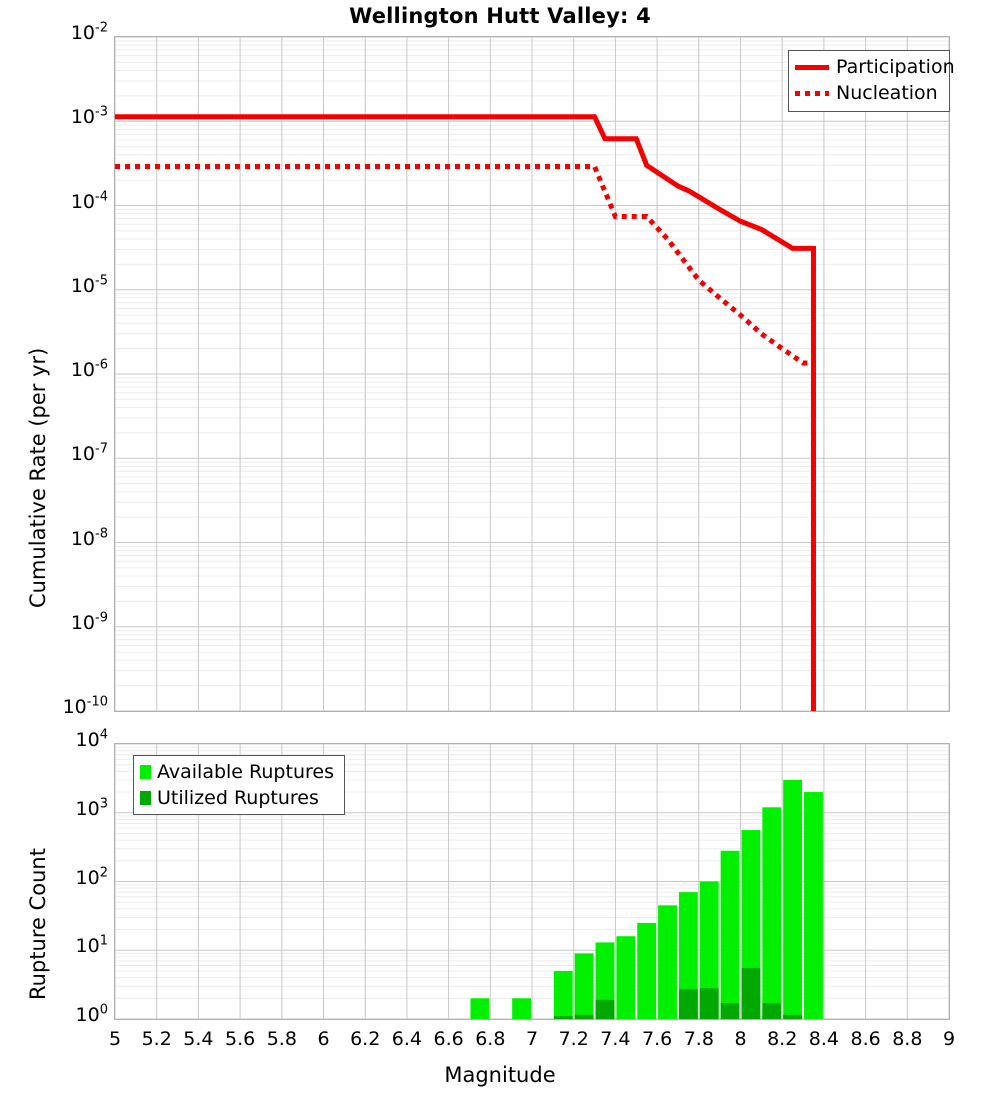 This screenshot has width=1000, height=1100. I want to click on x-tick-8.2: 8.2, so click(782, 1039).